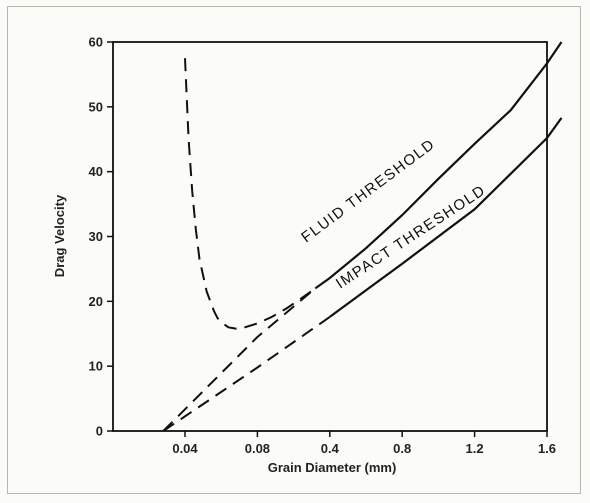 This screenshot has width=590, height=503. Describe the element at coordinates (257, 448) in the screenshot. I see `x-tick-label: 0.08` at that location.